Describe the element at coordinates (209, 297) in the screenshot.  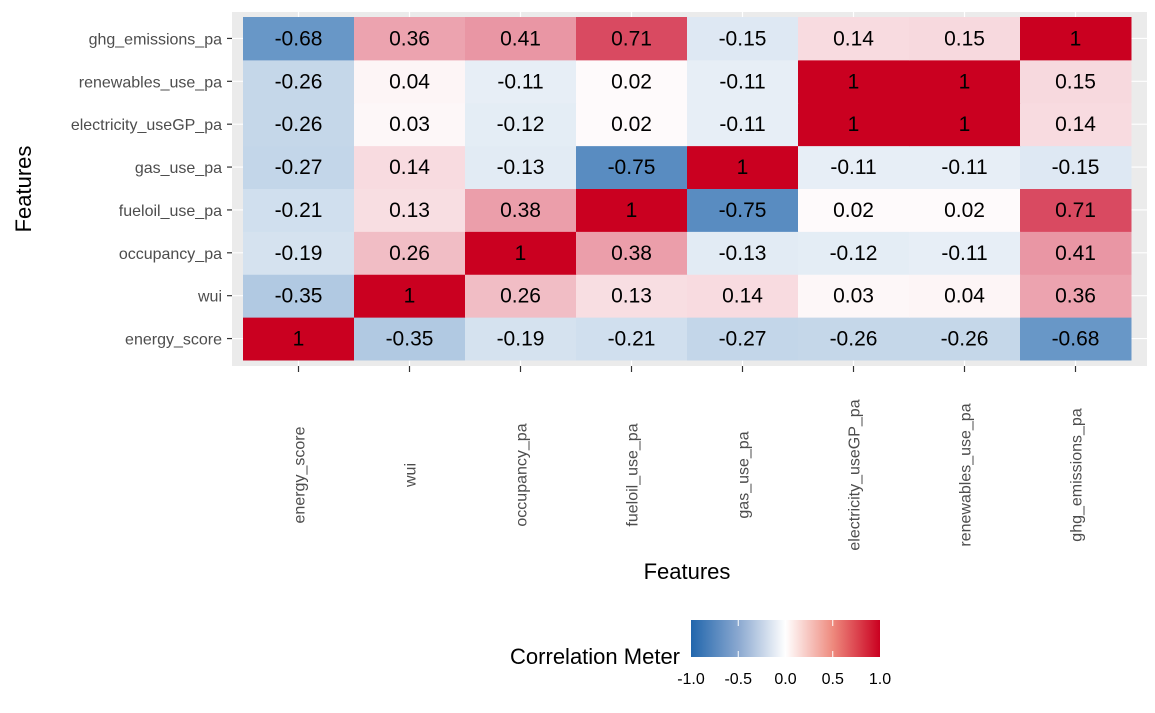
I see `y-tick-label: wui` at that location.